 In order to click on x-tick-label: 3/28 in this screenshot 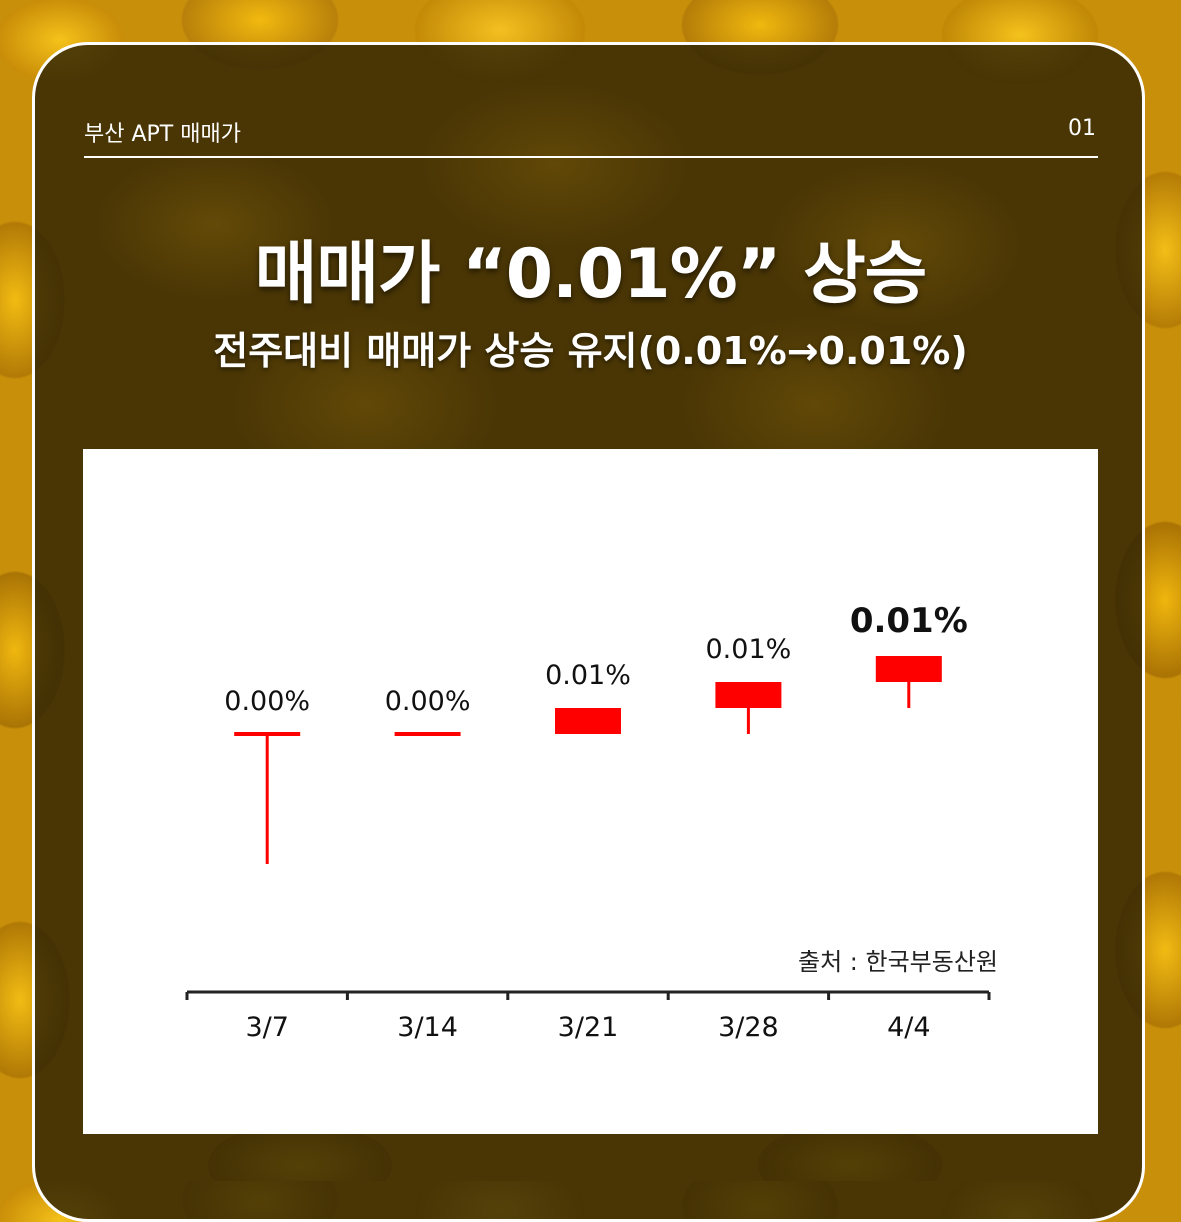, I will do `click(748, 1027)`.